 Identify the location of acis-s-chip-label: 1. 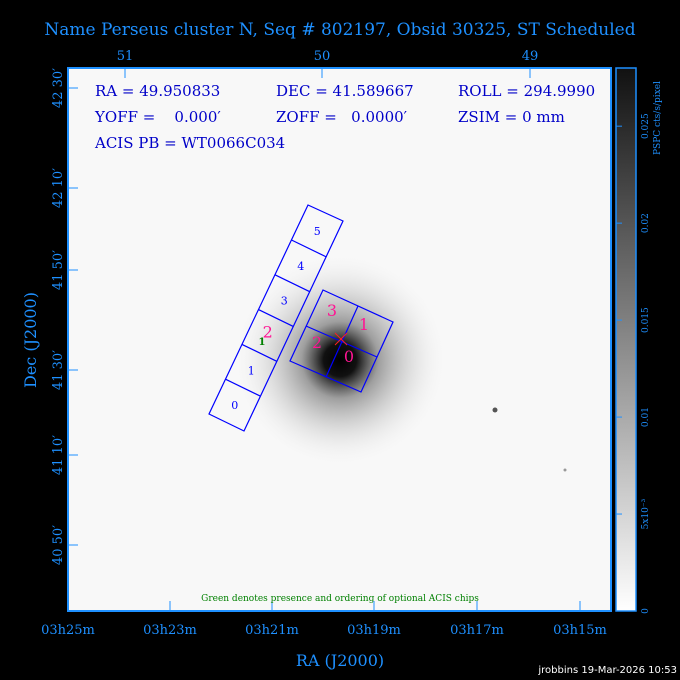
(251, 370).